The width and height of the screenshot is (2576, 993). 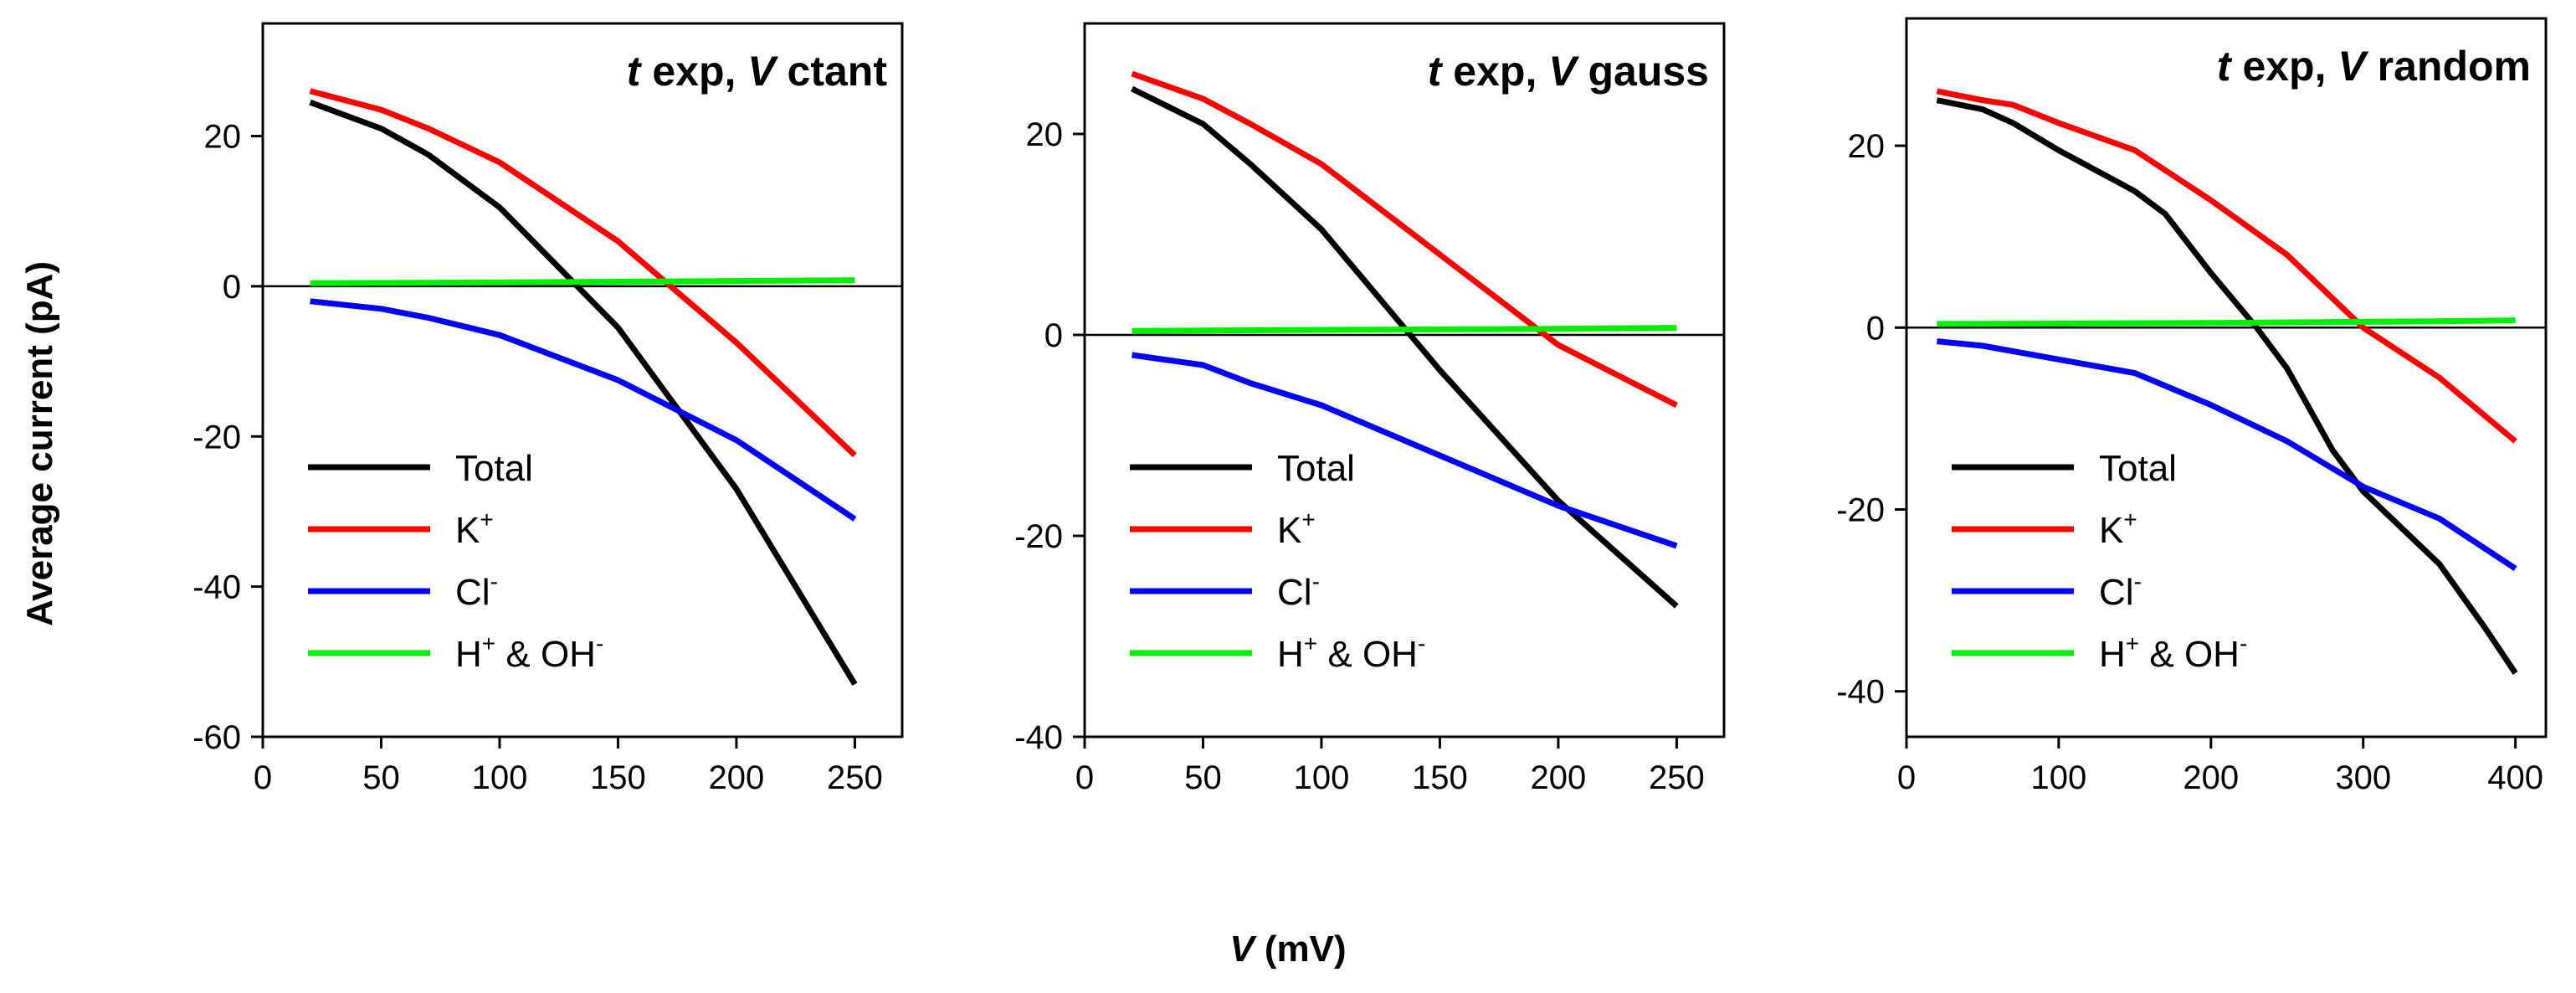 What do you see at coordinates (216, 737) in the screenshot?
I see `y-tick-label: -60` at bounding box center [216, 737].